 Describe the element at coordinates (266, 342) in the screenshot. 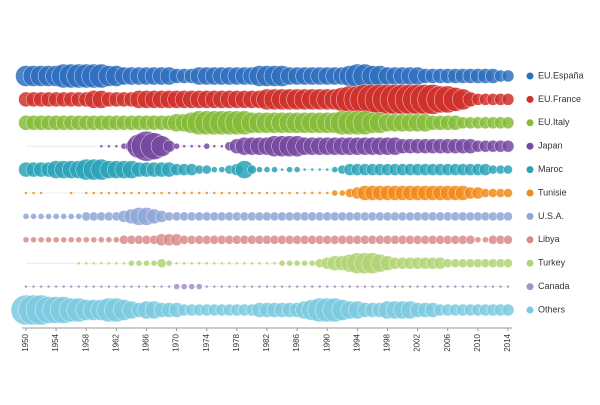

I see `x-tick-label: 1982` at that location.